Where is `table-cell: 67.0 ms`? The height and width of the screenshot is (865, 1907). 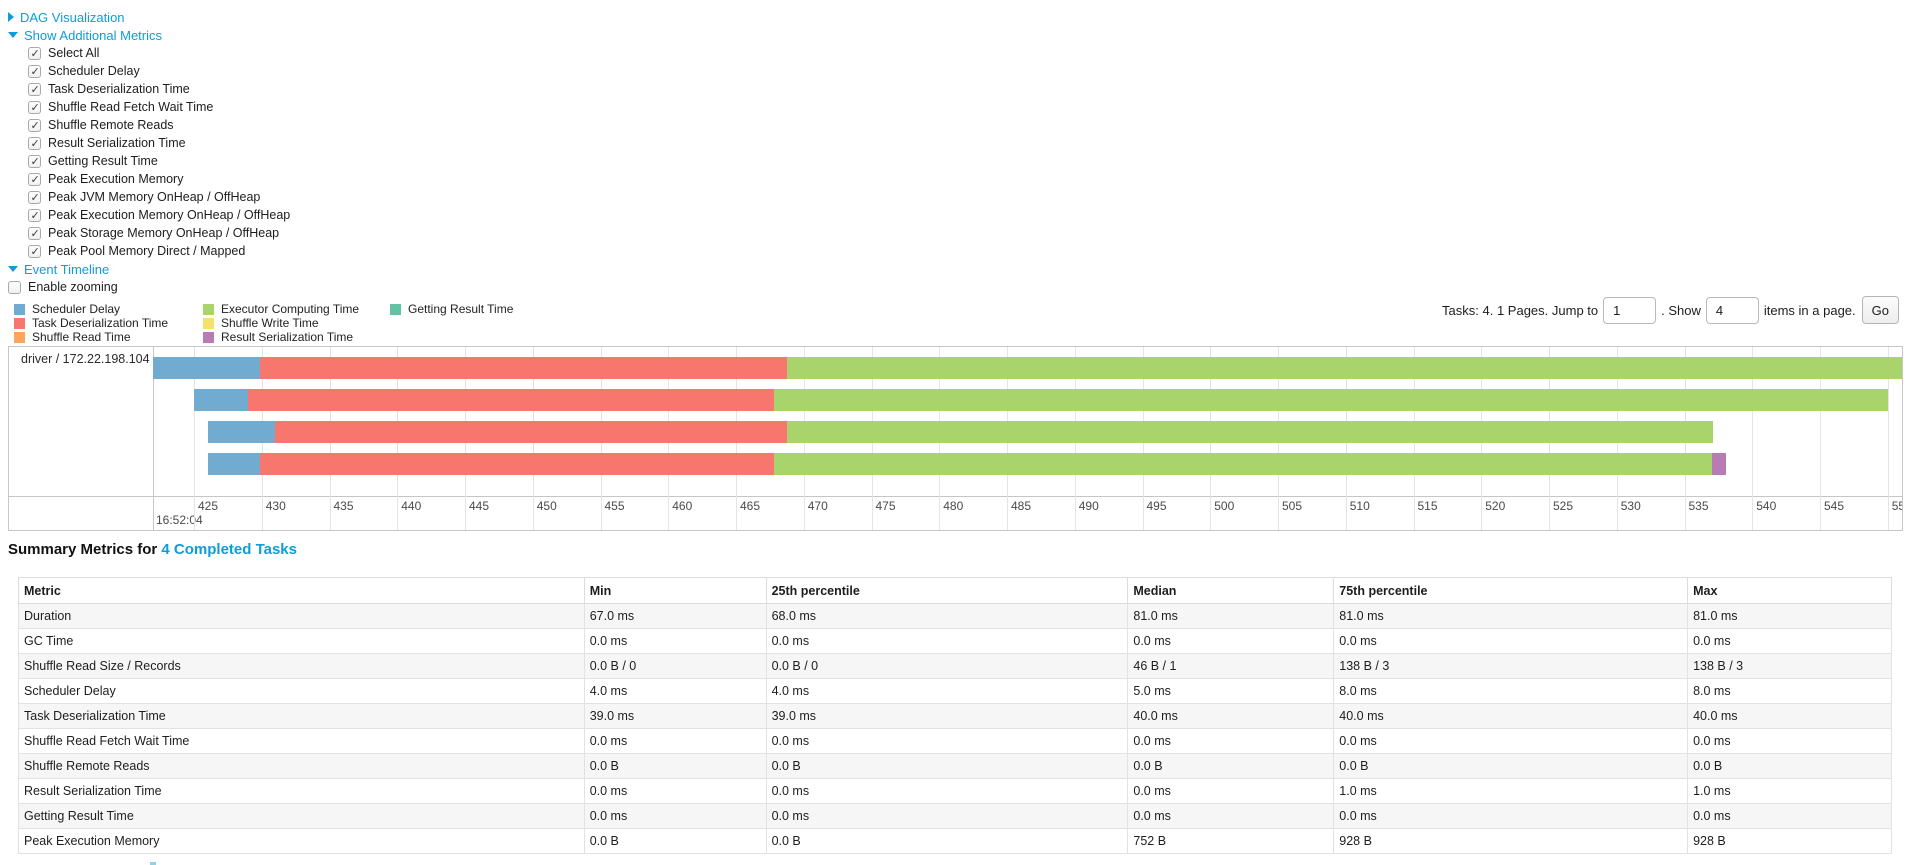
table-cell: 67.0 ms is located at coordinates (675, 616).